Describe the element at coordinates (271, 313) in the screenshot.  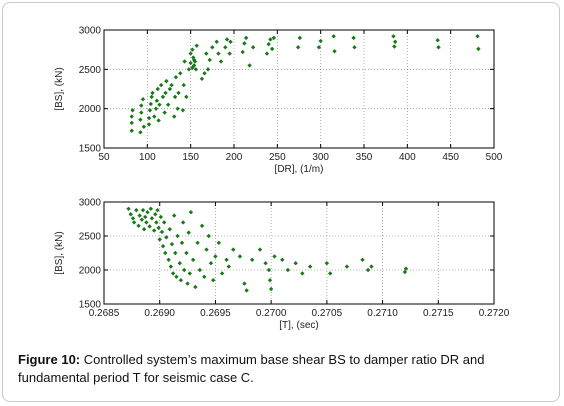
I see `x-tick-label: 0.2700` at that location.